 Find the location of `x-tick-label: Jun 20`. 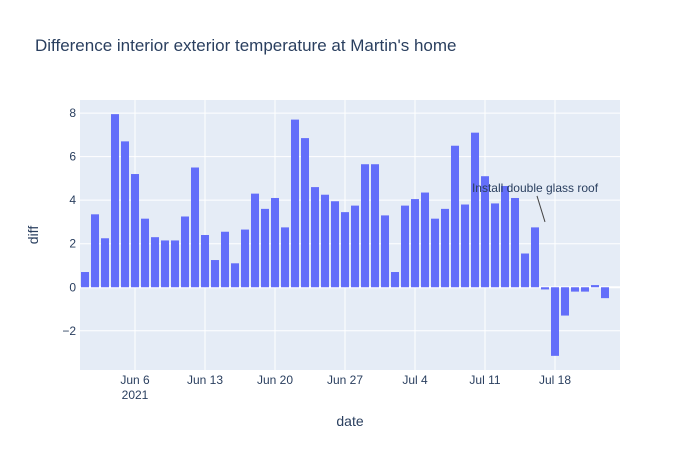

x-tick-label: Jun 20 is located at coordinates (275, 380).